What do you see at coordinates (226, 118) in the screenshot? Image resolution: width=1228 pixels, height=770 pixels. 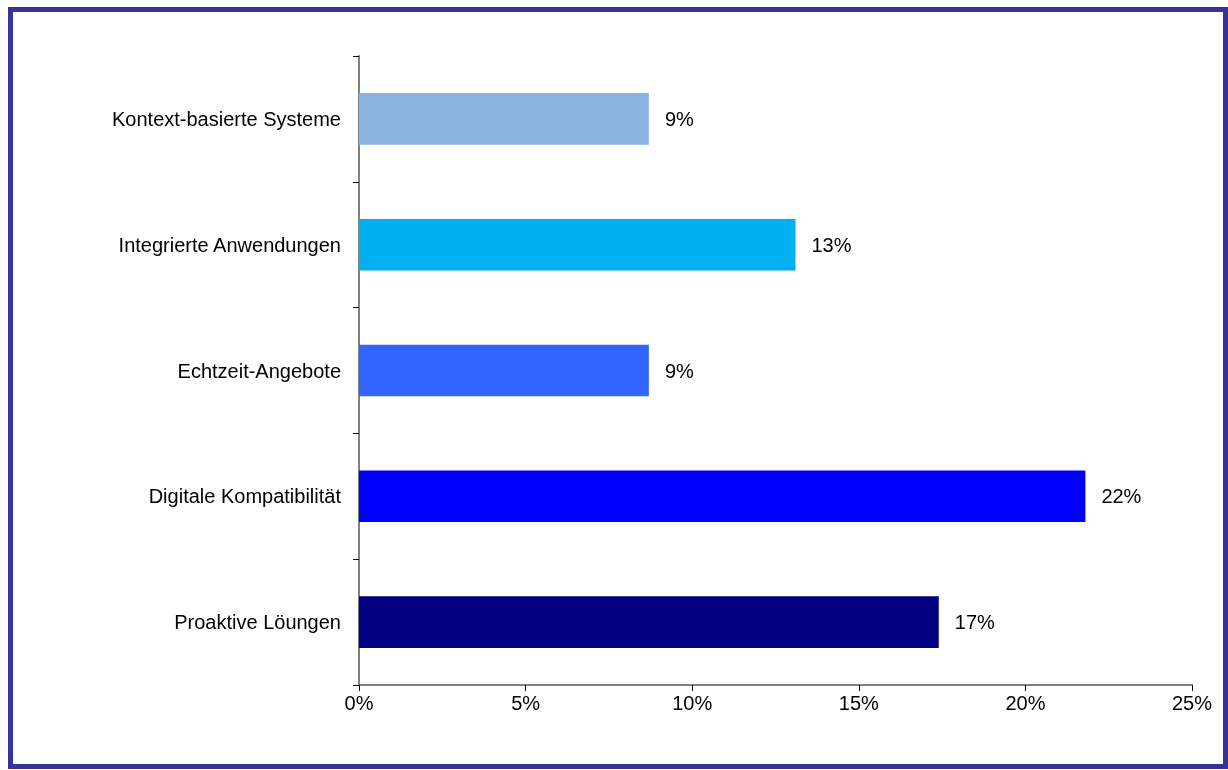 I see `y-tick-label: Kontext-basierte Systeme` at bounding box center [226, 118].